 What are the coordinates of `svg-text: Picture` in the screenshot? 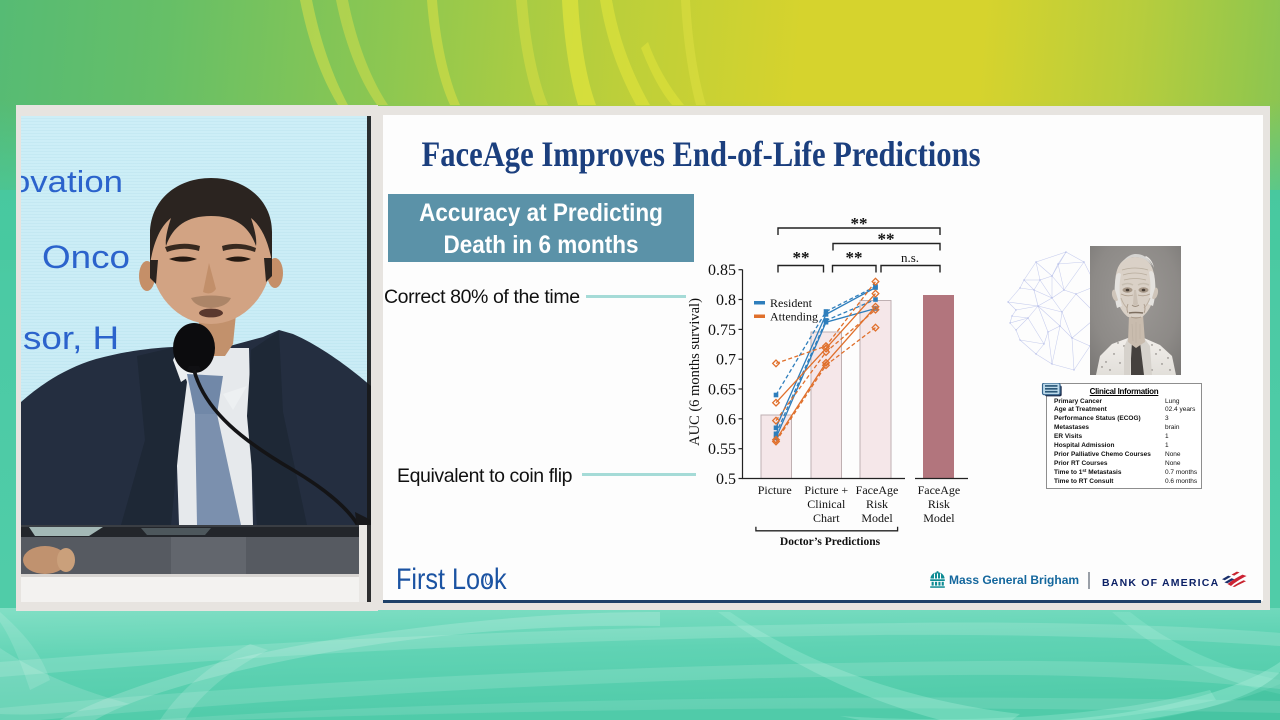 It's located at (775, 490).